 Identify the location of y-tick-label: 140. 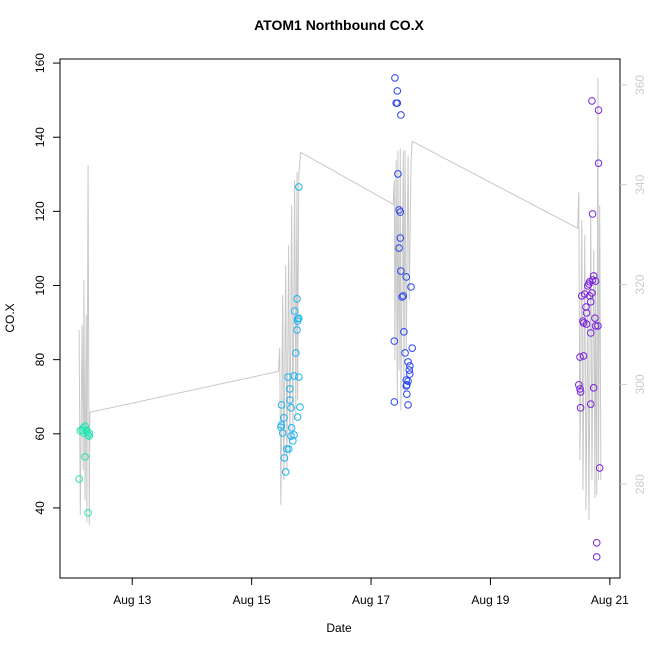
(40, 137).